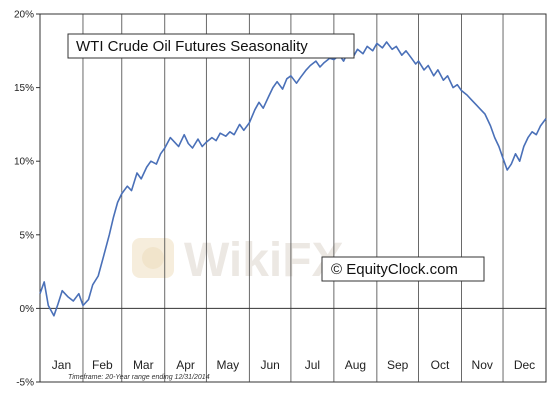 This screenshot has width=554, height=401. What do you see at coordinates (355, 365) in the screenshot?
I see `x-tick-label: Aug` at bounding box center [355, 365].